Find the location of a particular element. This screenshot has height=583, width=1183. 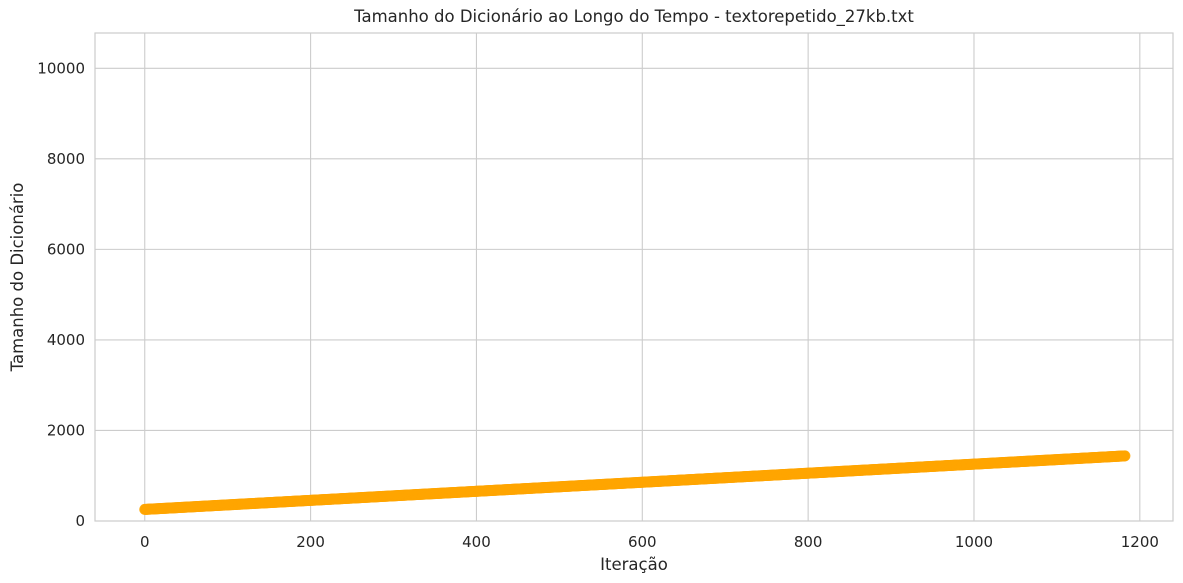

y-tick-label: 4000 is located at coordinates (66, 340).